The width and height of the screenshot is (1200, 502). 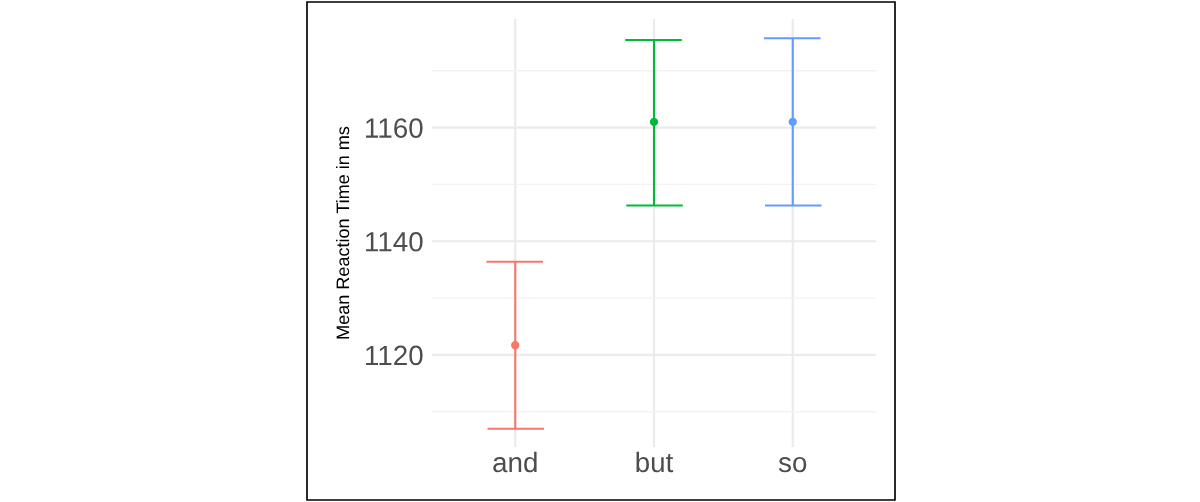 What do you see at coordinates (342, 232) in the screenshot?
I see `y-axis-title: Mean Reaction Time in ms` at bounding box center [342, 232].